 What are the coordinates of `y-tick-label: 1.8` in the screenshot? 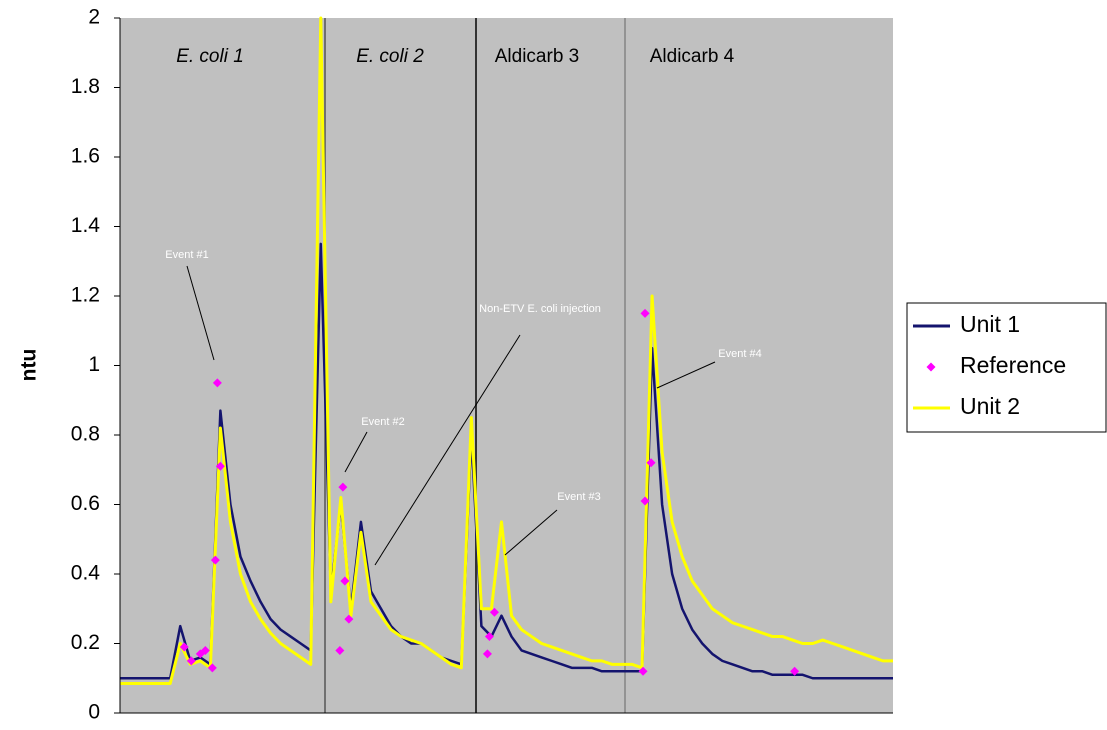 It's located at (85, 86).